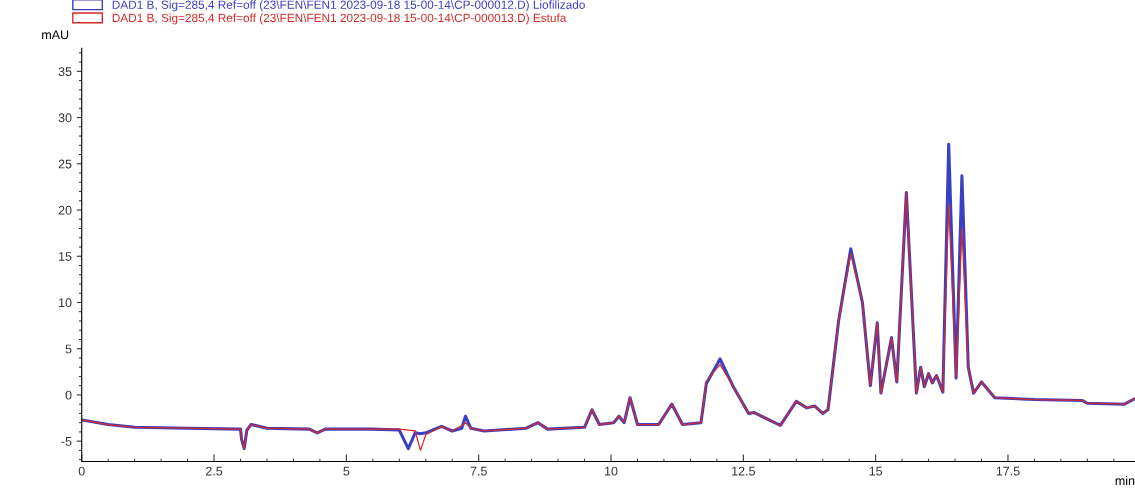 The height and width of the screenshot is (492, 1135). What do you see at coordinates (68, 395) in the screenshot?
I see `y-tick-label: 0` at bounding box center [68, 395].